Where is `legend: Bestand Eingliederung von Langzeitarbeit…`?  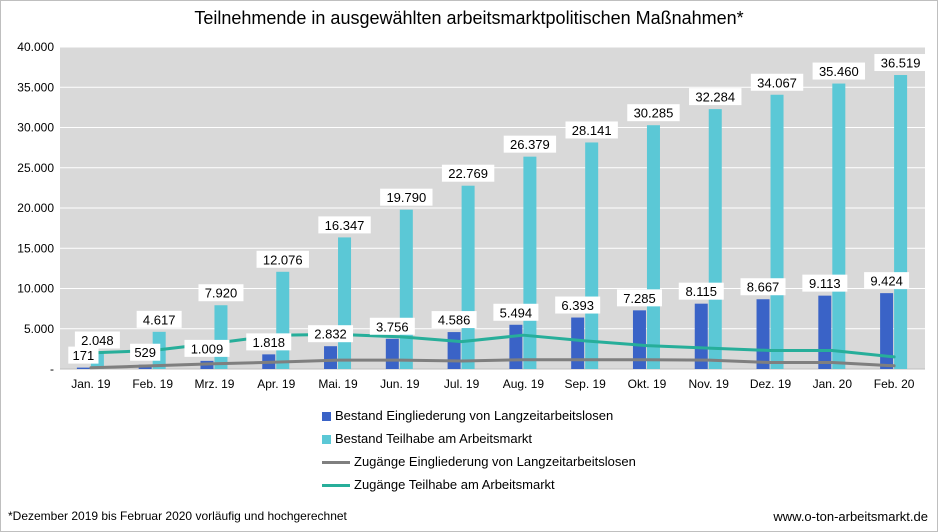 legend: Bestand Eingliederung von Langzeitarbeit… is located at coordinates (479, 450).